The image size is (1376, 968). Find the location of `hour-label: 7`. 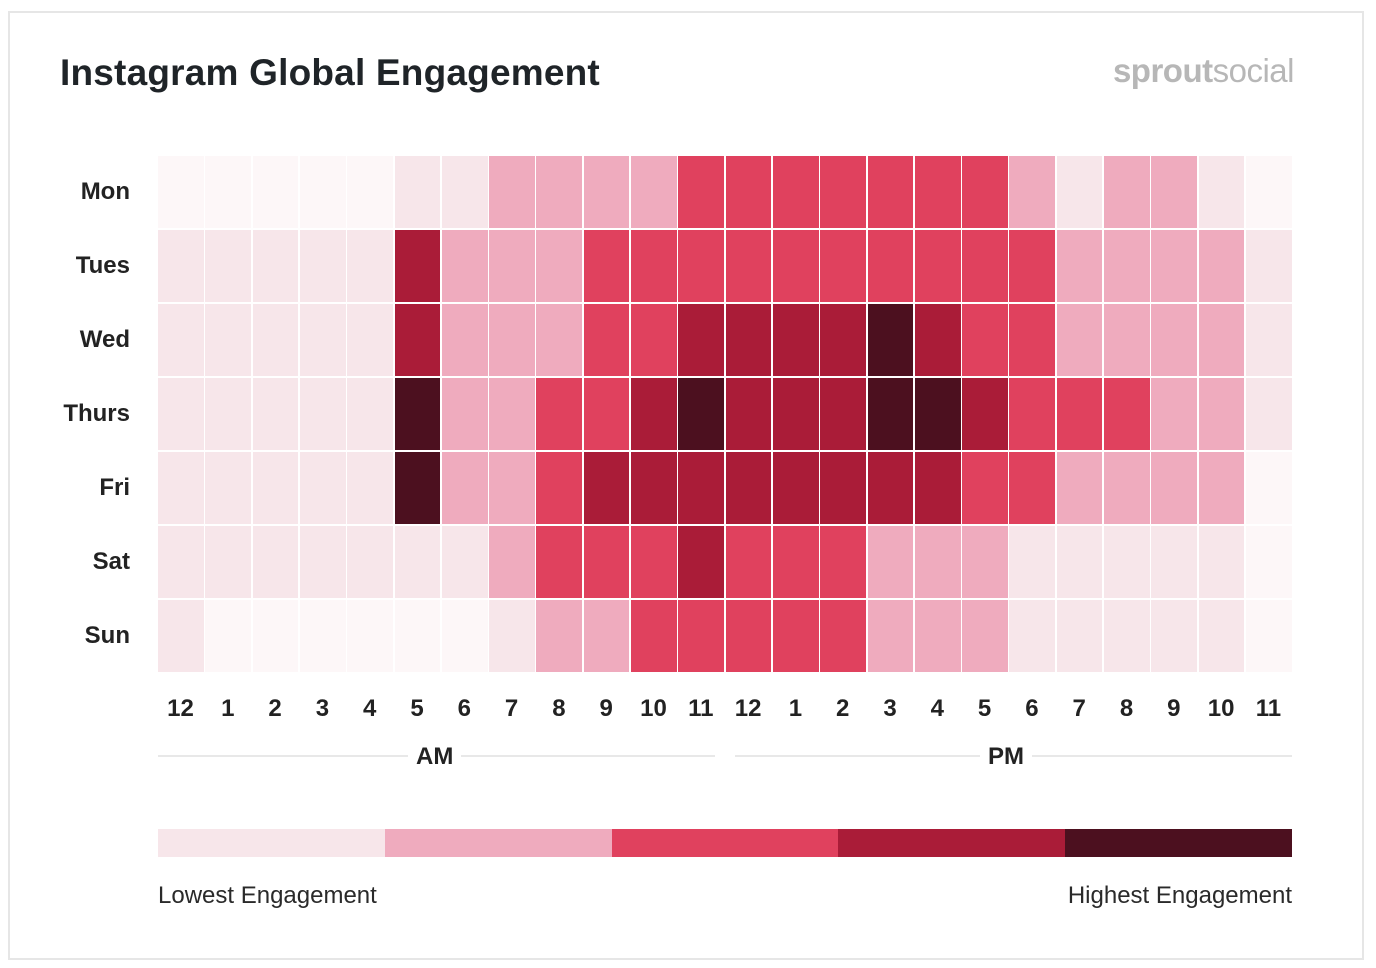

hour-label: 7 is located at coordinates (511, 708).